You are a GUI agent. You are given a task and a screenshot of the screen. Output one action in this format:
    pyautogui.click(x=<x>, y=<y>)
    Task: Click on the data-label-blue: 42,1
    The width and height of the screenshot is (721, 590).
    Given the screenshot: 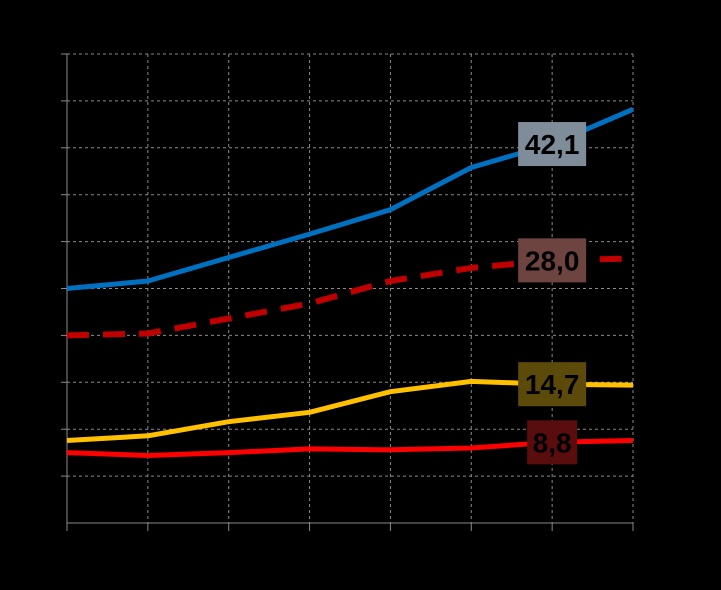 What is the action you would take?
    pyautogui.click(x=552, y=144)
    